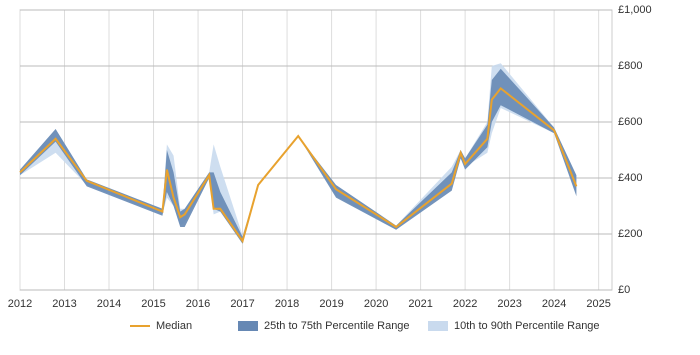 The height and width of the screenshot is (355, 700). Describe the element at coordinates (465, 304) in the screenshot. I see `x-tick-label: 2022` at that location.